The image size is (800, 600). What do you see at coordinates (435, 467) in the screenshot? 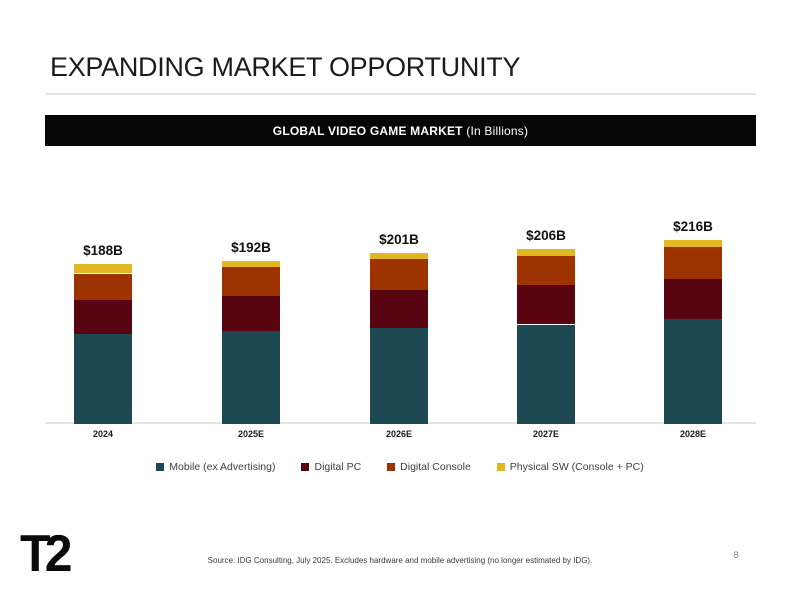
I see `legend-label: Digital Console` at bounding box center [435, 467].